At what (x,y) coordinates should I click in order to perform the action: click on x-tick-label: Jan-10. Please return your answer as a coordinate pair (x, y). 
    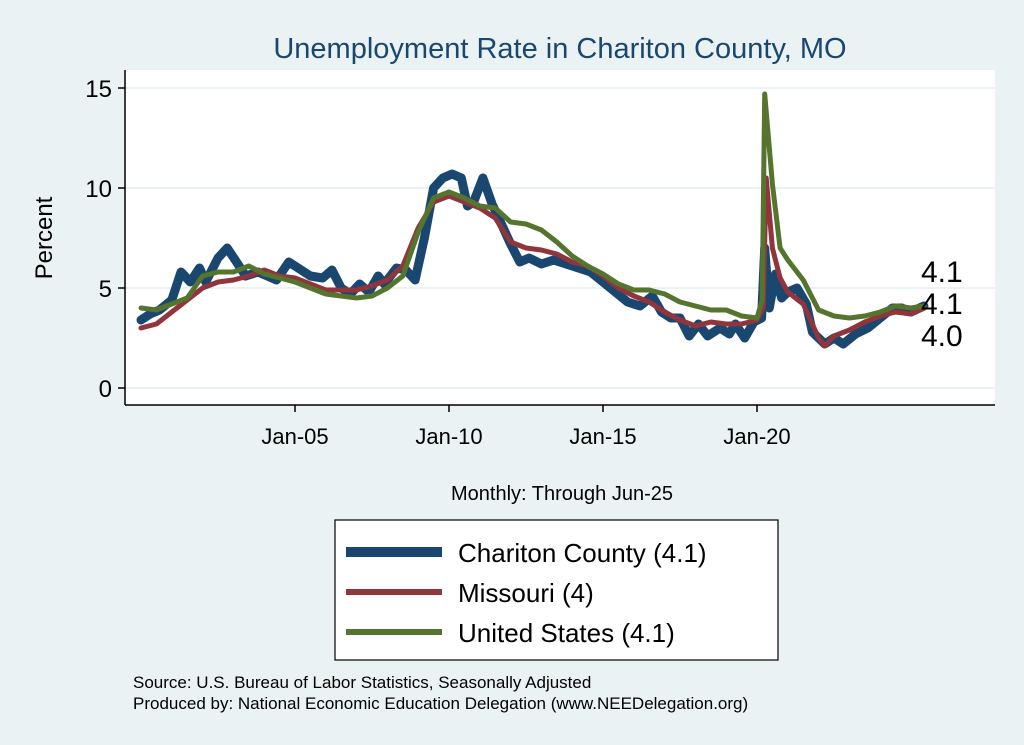
    Looking at the image, I should click on (448, 436).